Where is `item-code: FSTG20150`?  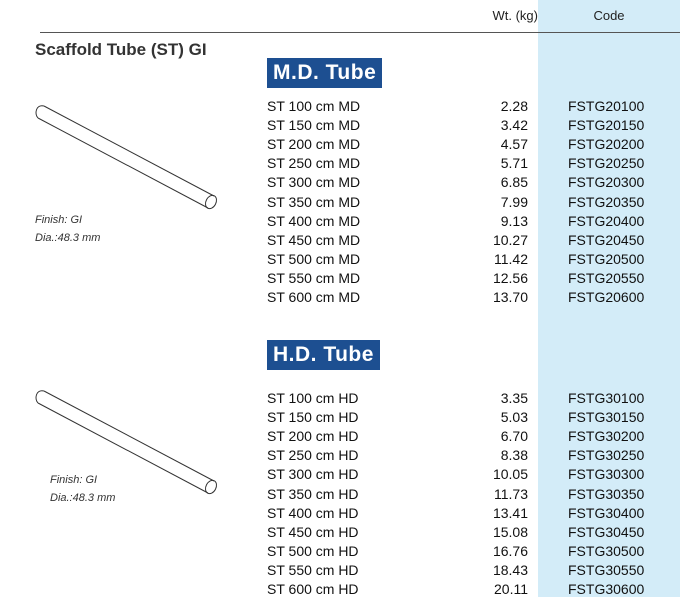
item-code: FSTG20150 is located at coordinates (606, 125).